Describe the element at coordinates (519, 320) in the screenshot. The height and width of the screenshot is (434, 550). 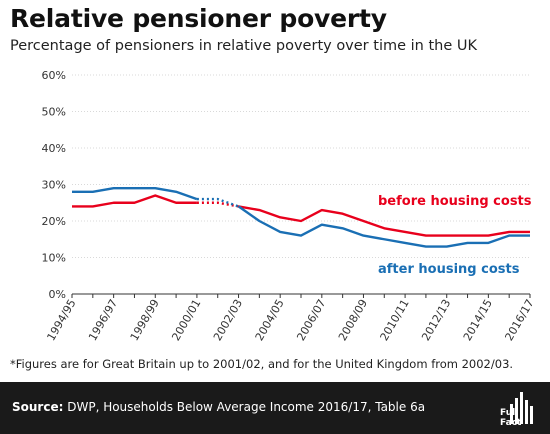
I see `x-tick-label: 2016/17` at that location.